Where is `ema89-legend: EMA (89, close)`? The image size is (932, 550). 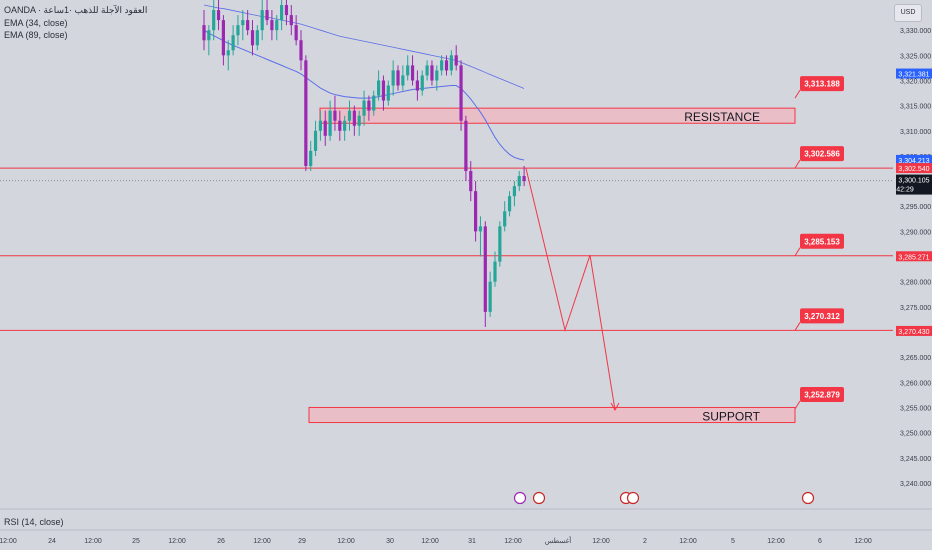 ema89-legend: EMA (89, close) is located at coordinates (36, 35).